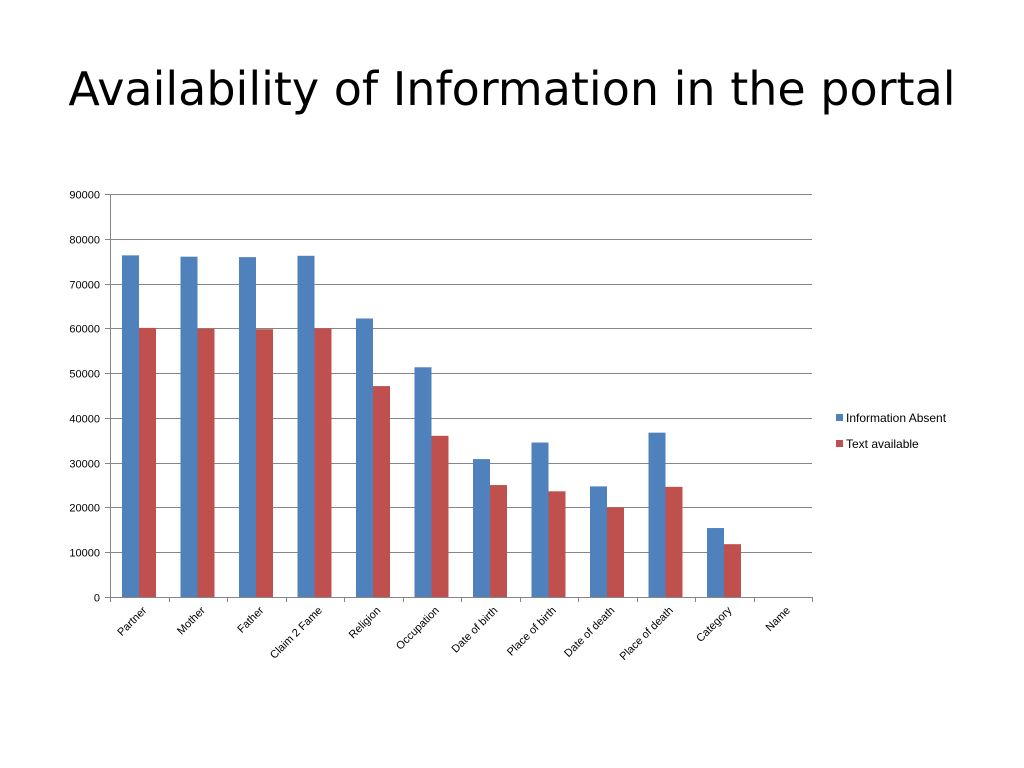  I want to click on y-tick-label: 90000, so click(84, 196).